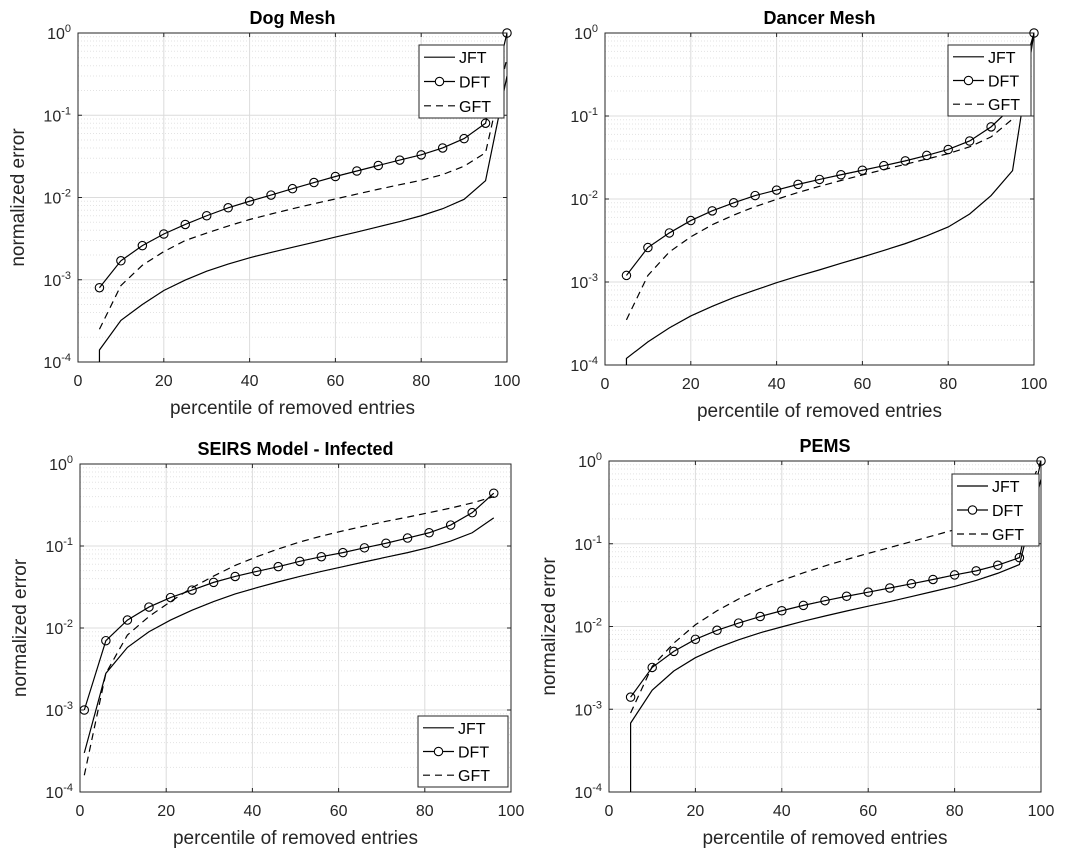  Describe the element at coordinates (295, 449) in the screenshot. I see `chart-title: SEIRS Model - Infected` at that location.